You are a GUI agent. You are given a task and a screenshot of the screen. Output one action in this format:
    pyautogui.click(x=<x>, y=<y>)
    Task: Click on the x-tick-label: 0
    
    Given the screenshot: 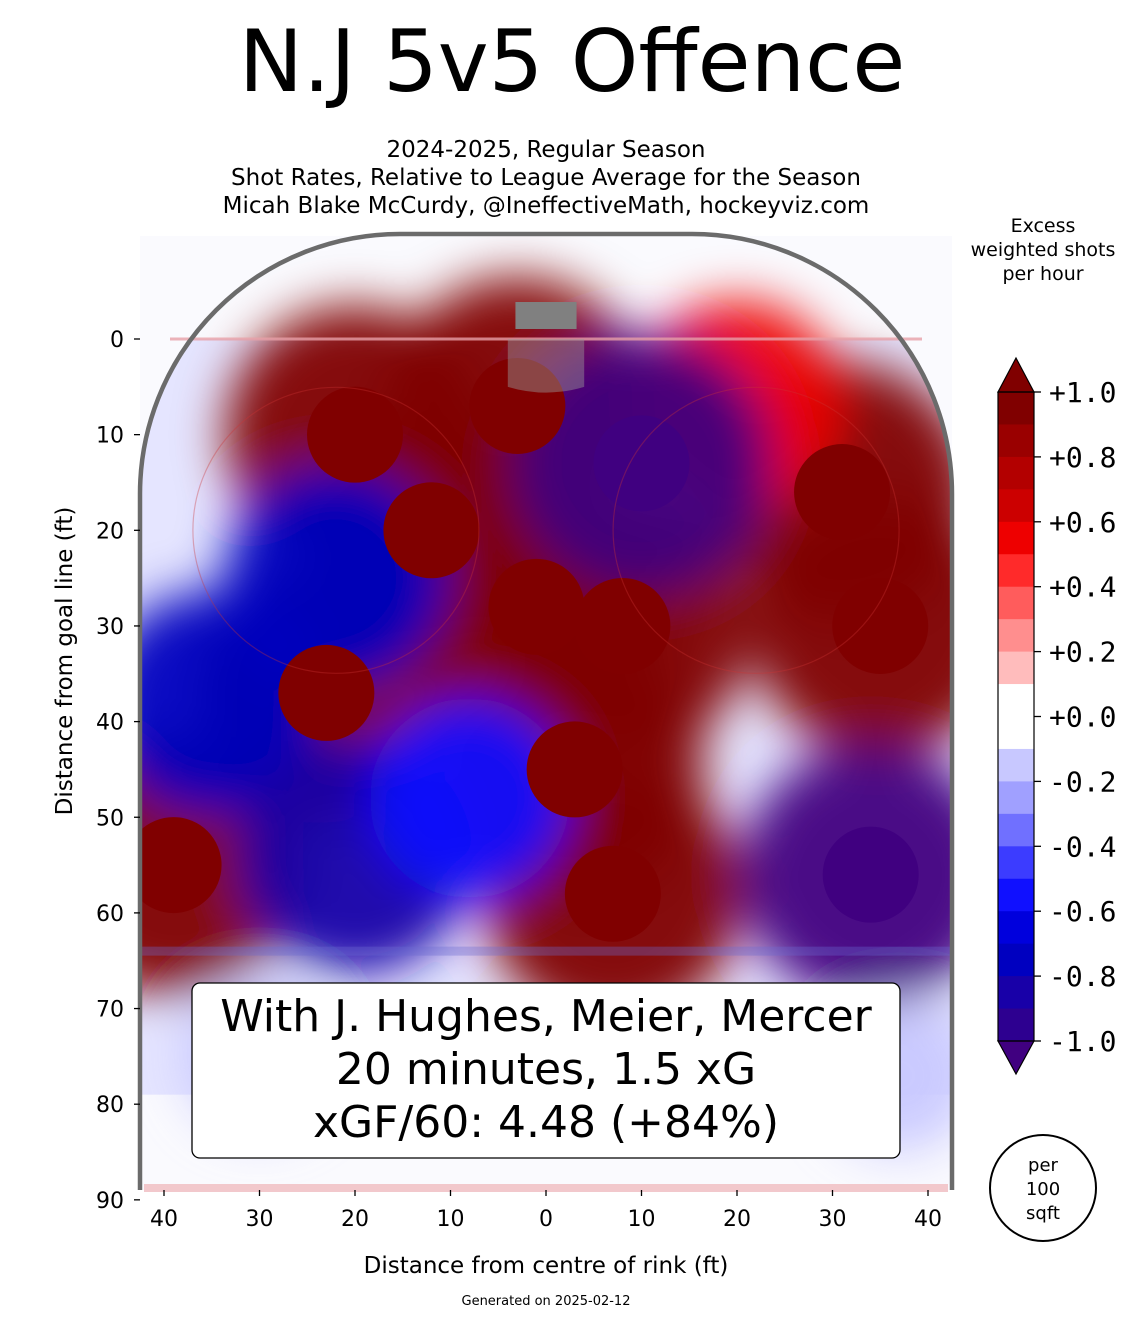 What is the action you would take?
    pyautogui.click(x=546, y=1219)
    